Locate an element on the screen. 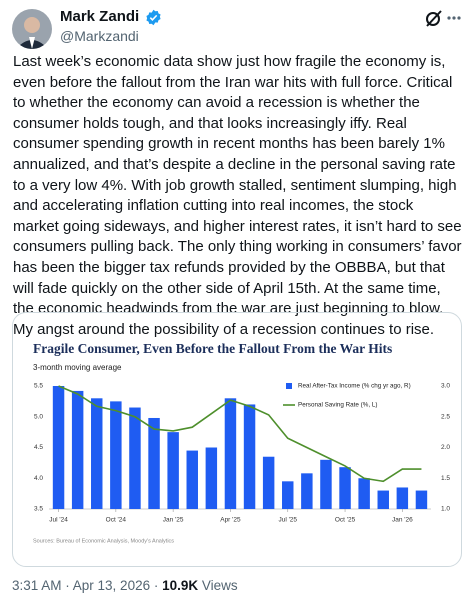 The image size is (469, 600). y-tick-label: 4.5 is located at coordinates (38, 447).